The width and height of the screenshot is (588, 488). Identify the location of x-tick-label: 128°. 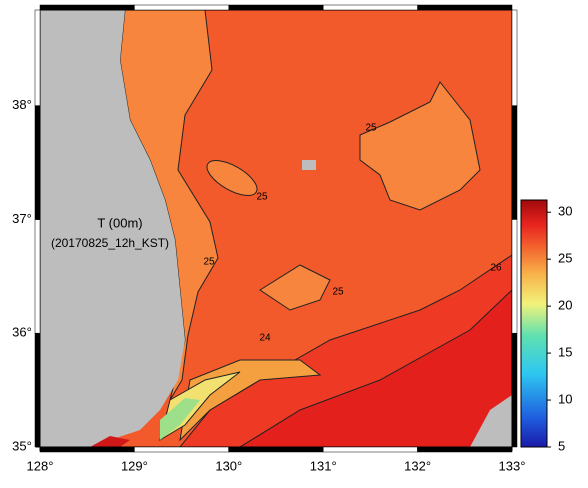
(40, 465).